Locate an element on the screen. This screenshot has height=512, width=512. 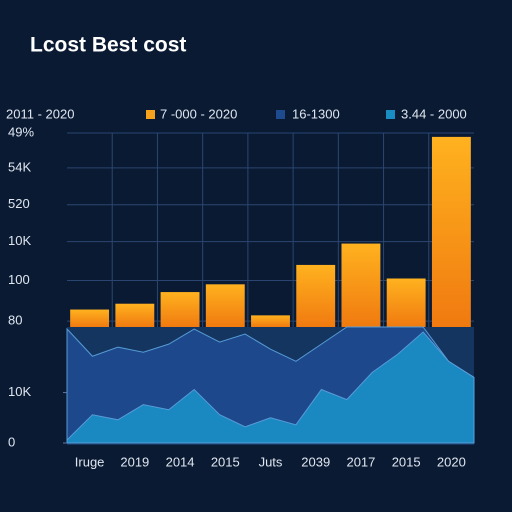
x-tick-label: 2014 is located at coordinates (180, 461).